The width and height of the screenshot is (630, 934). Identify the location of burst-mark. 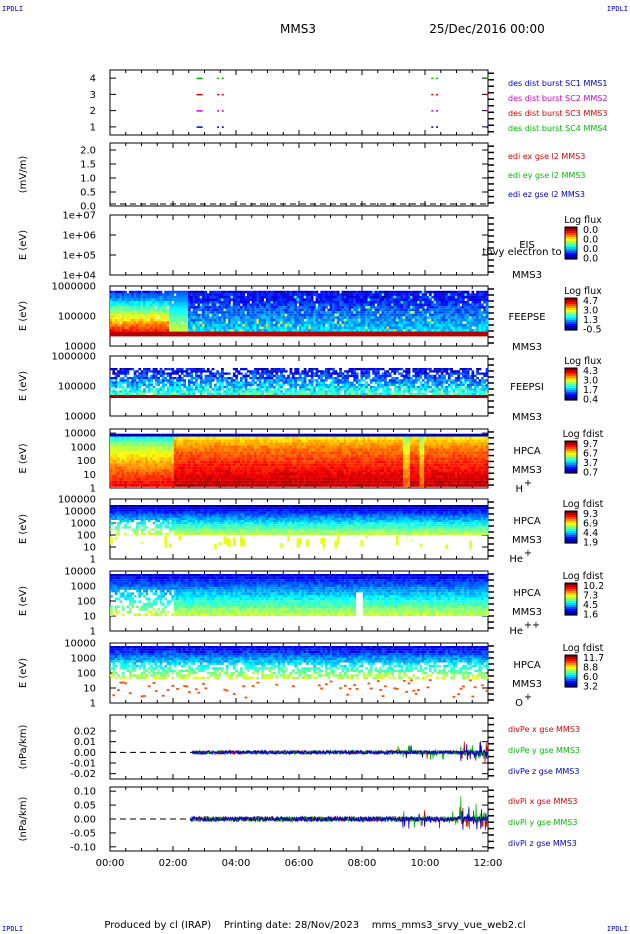
(437, 78).